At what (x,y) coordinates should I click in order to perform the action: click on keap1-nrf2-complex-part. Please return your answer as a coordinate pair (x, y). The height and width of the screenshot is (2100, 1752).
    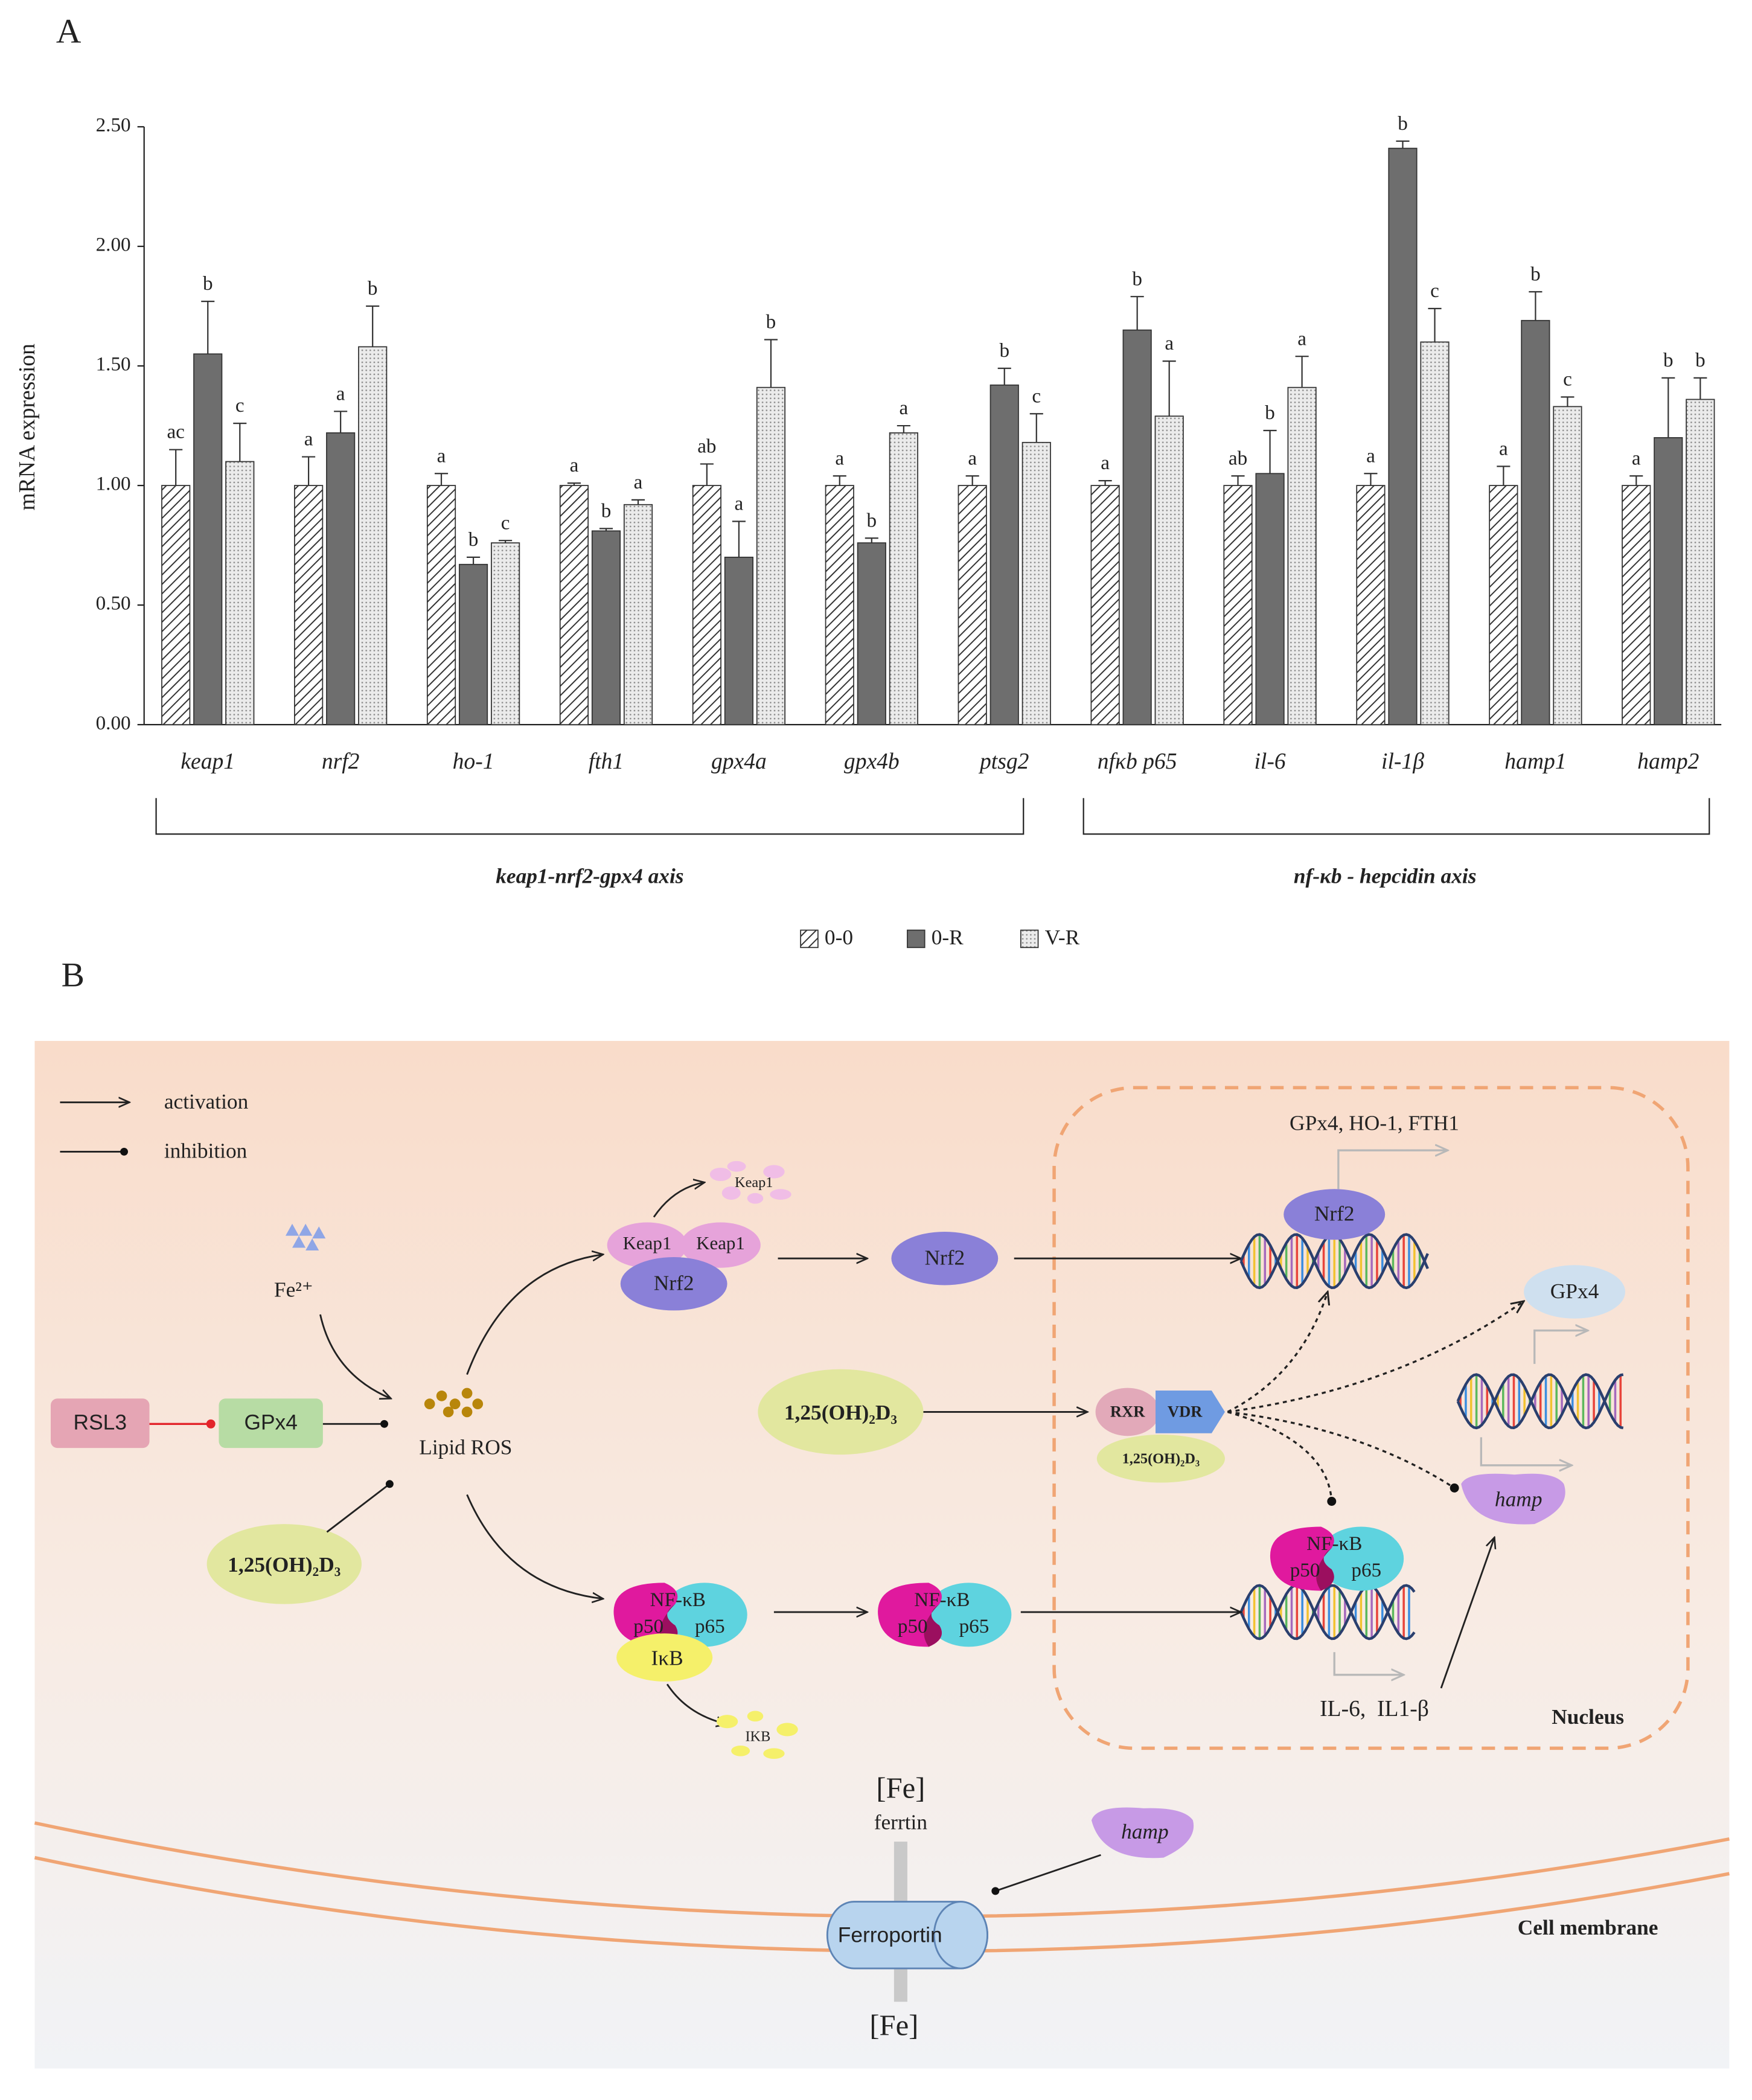
    Looking at the image, I should click on (720, 1245).